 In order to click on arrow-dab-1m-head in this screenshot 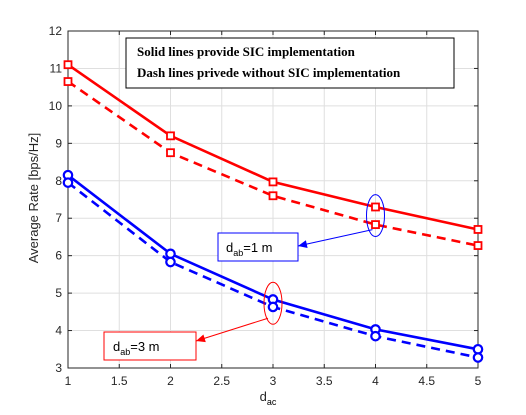, I will do `click(303, 244)`.